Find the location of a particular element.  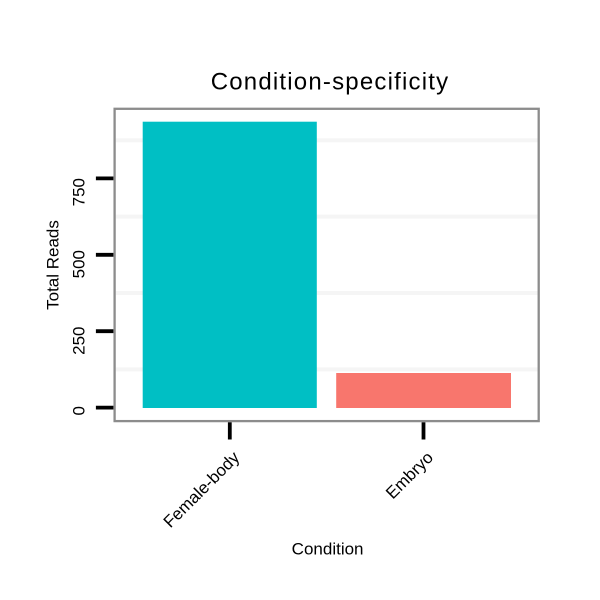

svg-text: Condition-specificity is located at coordinates (330, 82).